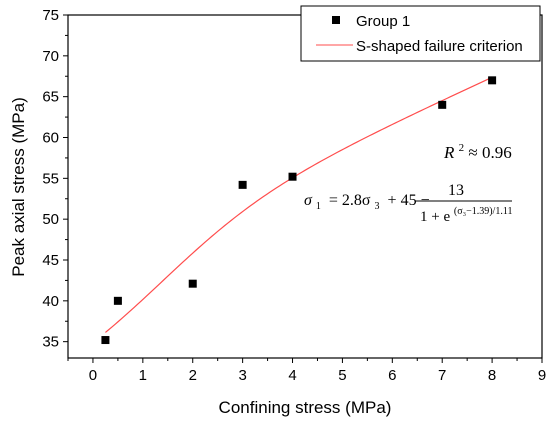  Describe the element at coordinates (50, 138) in the screenshot. I see `y-tick-label: 60` at that location.